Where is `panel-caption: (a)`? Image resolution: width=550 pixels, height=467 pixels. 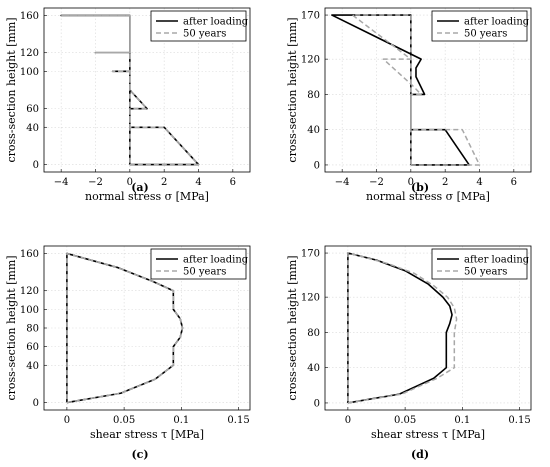
panel-caption: (a) is located at coordinates (140, 187).